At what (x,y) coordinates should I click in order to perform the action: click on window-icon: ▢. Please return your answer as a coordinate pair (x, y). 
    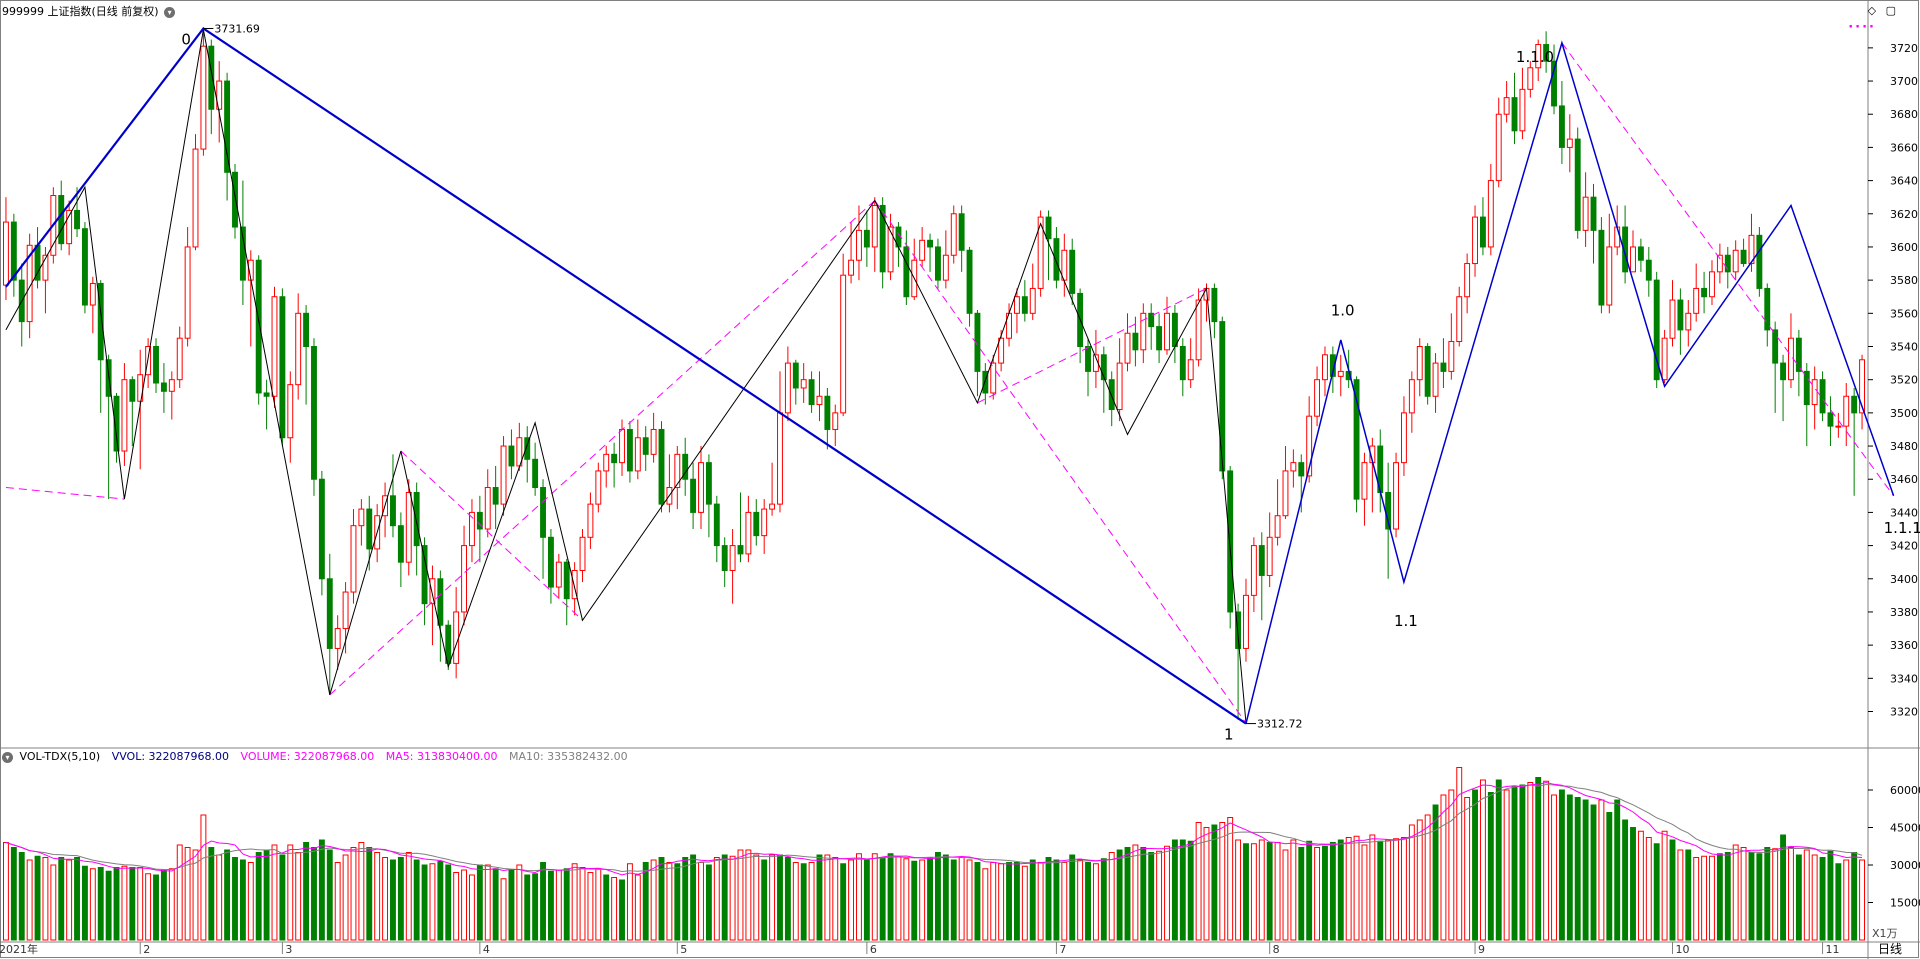
    Looking at the image, I should click on (1890, 10).